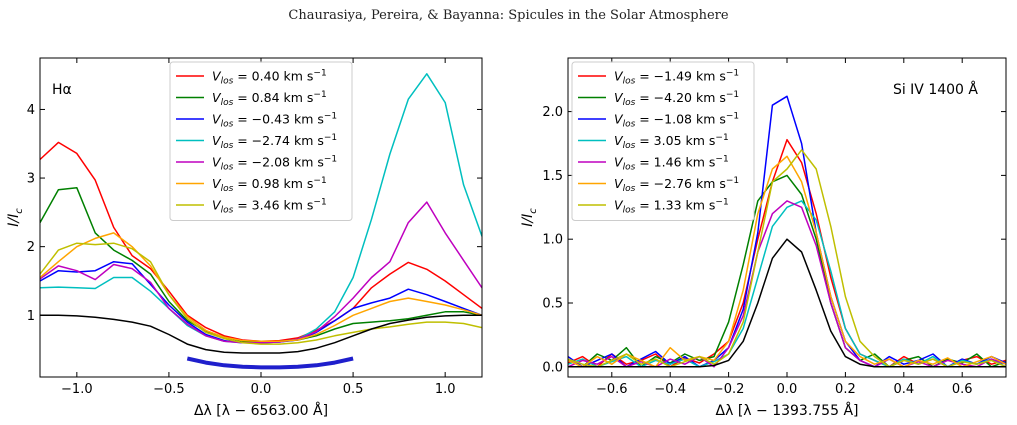 The image size is (1017, 425). I want to click on legend-label: Vlos = −4.20 km s−1, so click(676, 99).